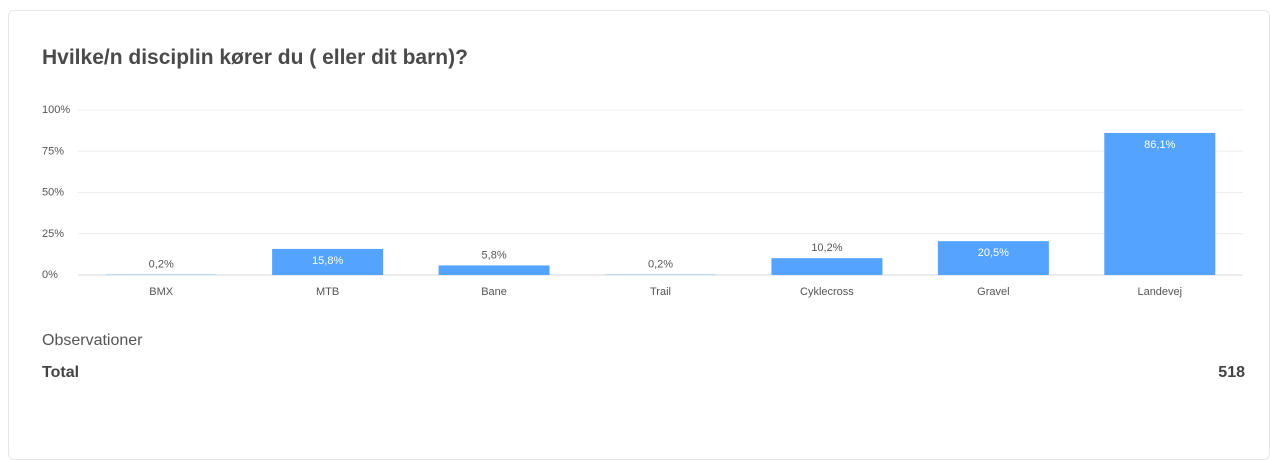  What do you see at coordinates (53, 234) in the screenshot?
I see `y-tick-label: 25%` at bounding box center [53, 234].